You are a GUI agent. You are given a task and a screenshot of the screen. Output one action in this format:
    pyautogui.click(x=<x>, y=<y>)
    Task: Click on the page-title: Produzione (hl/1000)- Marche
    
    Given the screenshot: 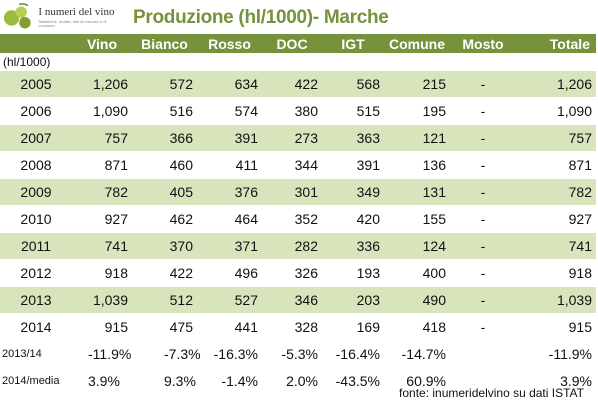 What is the action you would take?
    pyautogui.click(x=261, y=17)
    